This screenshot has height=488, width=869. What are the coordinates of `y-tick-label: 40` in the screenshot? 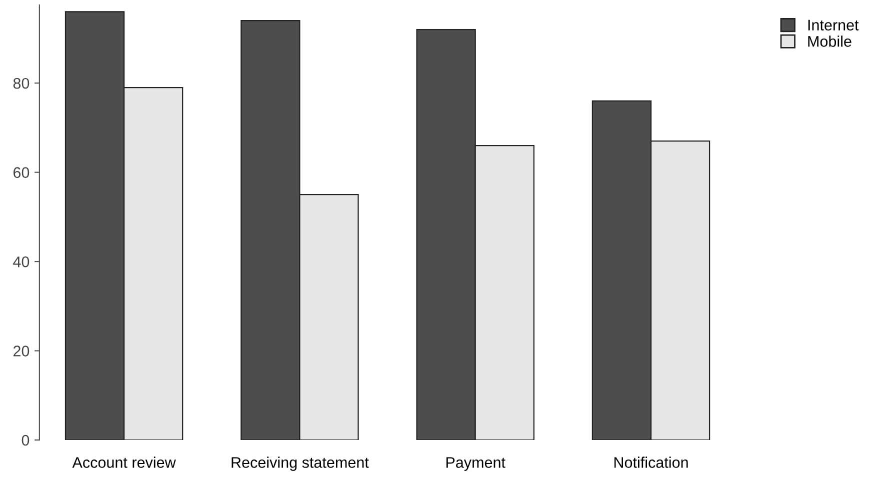 It's located at (21, 262).